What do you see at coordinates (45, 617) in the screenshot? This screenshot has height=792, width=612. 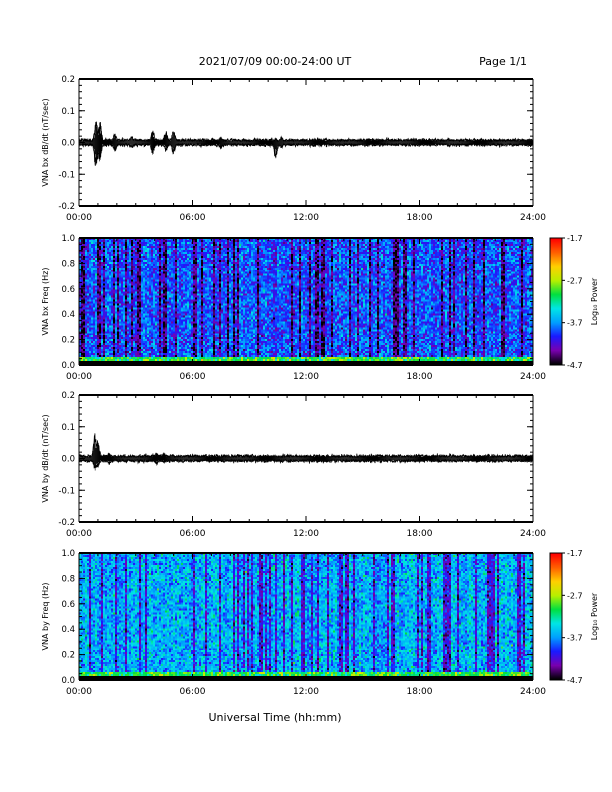 I see `y-axis-label: VNA by Freq (Hz)` at bounding box center [45, 617].